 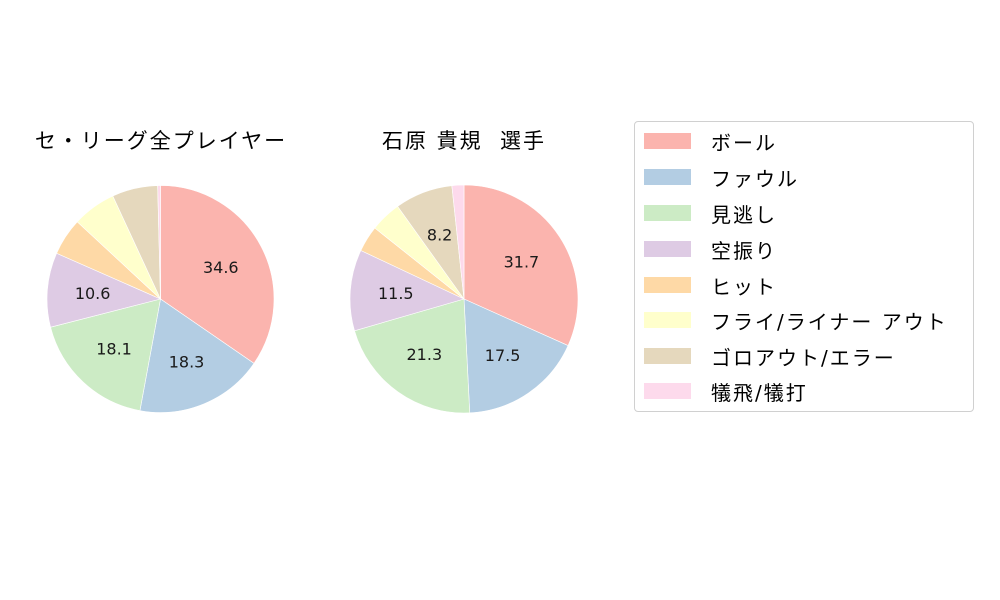 What do you see at coordinates (425, 354) in the screenshot?
I see `slice-value-label: 21.3` at bounding box center [425, 354].